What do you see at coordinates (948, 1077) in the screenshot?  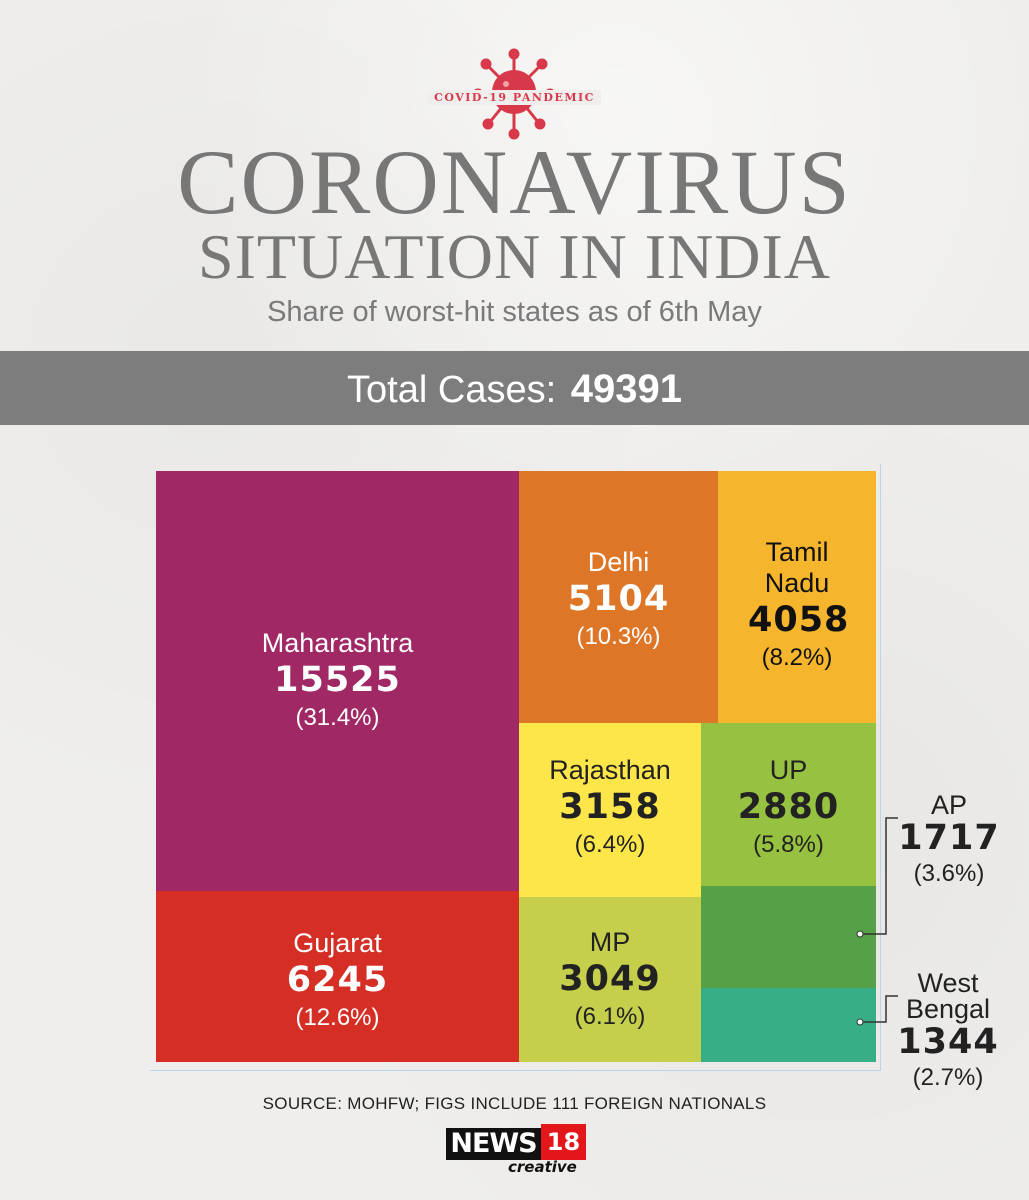 I see `case-share: (2.7%)` at bounding box center [948, 1077].